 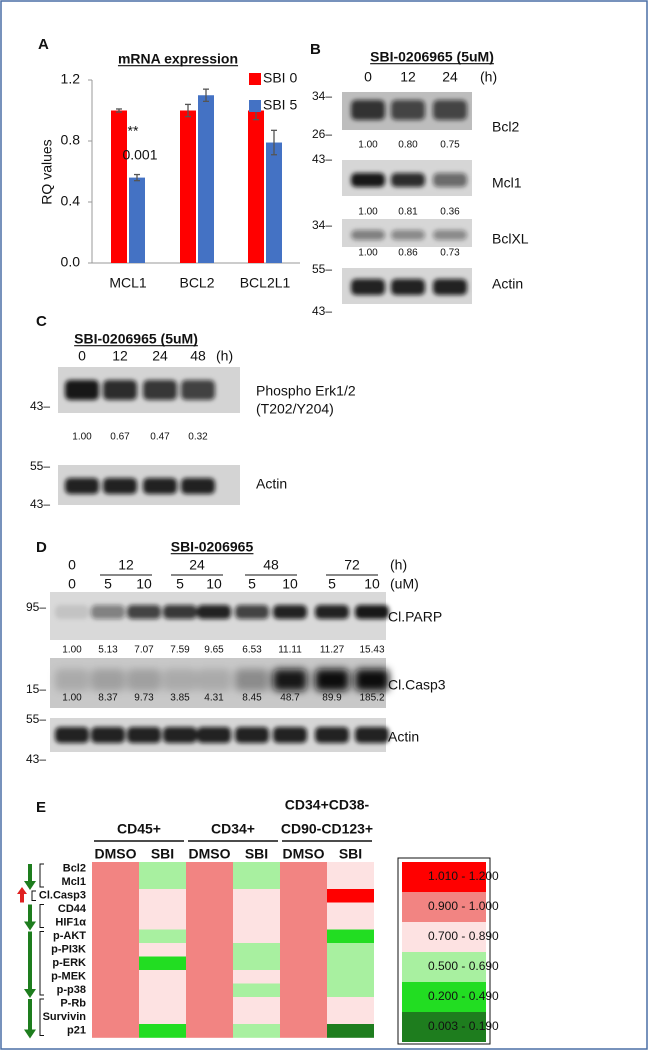 What do you see at coordinates (74, 882) in the screenshot?
I see `row-label: Mcl1` at bounding box center [74, 882].